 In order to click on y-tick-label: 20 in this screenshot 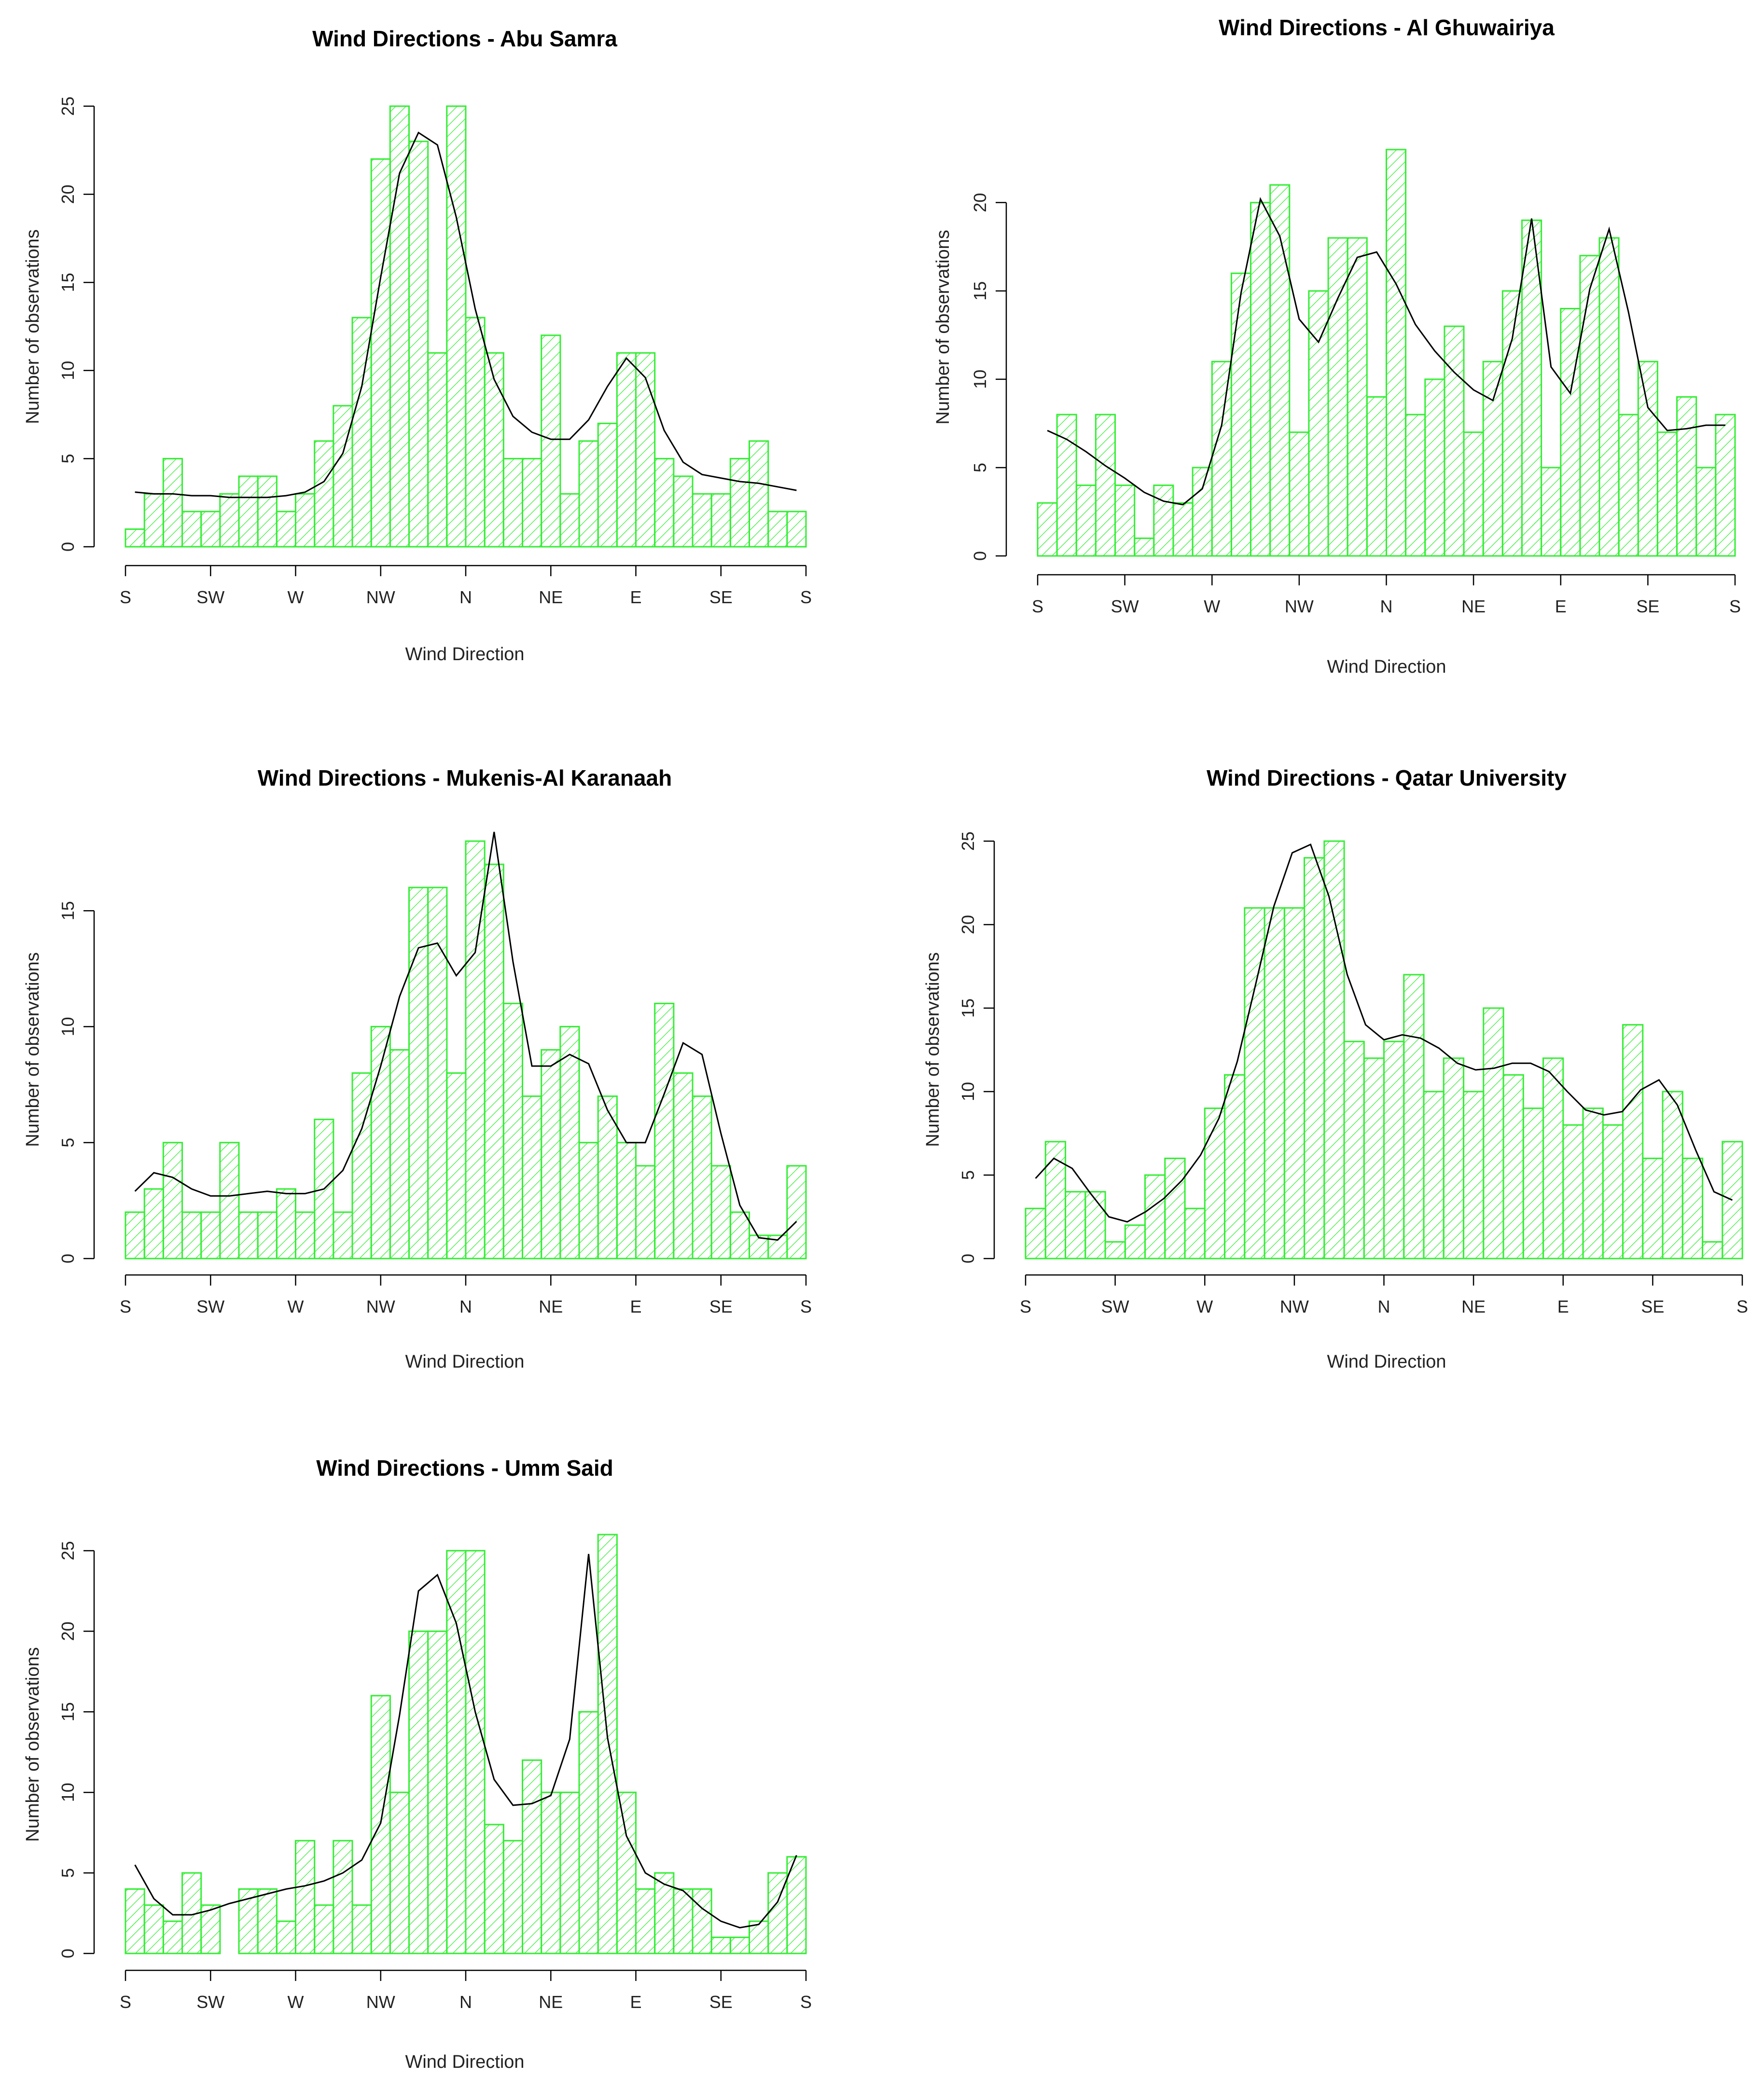, I will do `click(68, 1631)`.